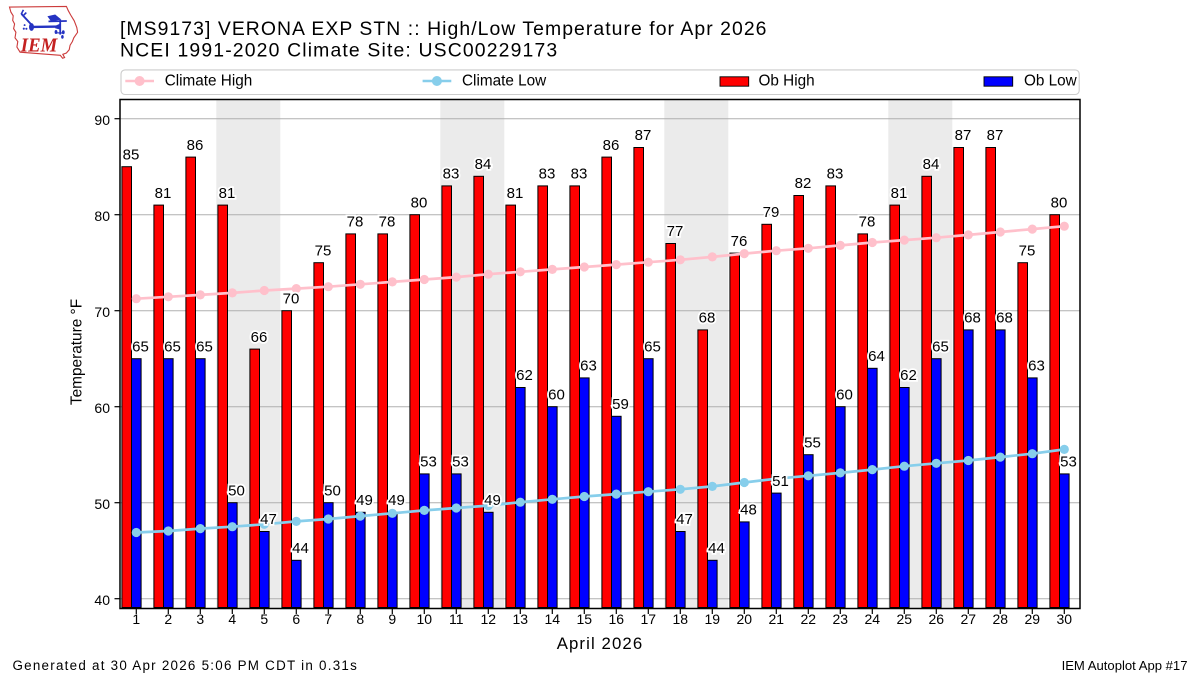 The image size is (1200, 675). What do you see at coordinates (780, 481) in the screenshot?
I see `svg-text: 51` at bounding box center [780, 481].